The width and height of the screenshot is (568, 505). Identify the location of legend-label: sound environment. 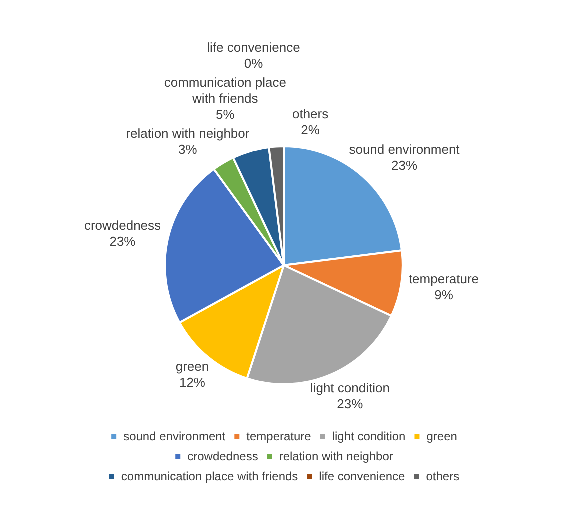
(175, 436).